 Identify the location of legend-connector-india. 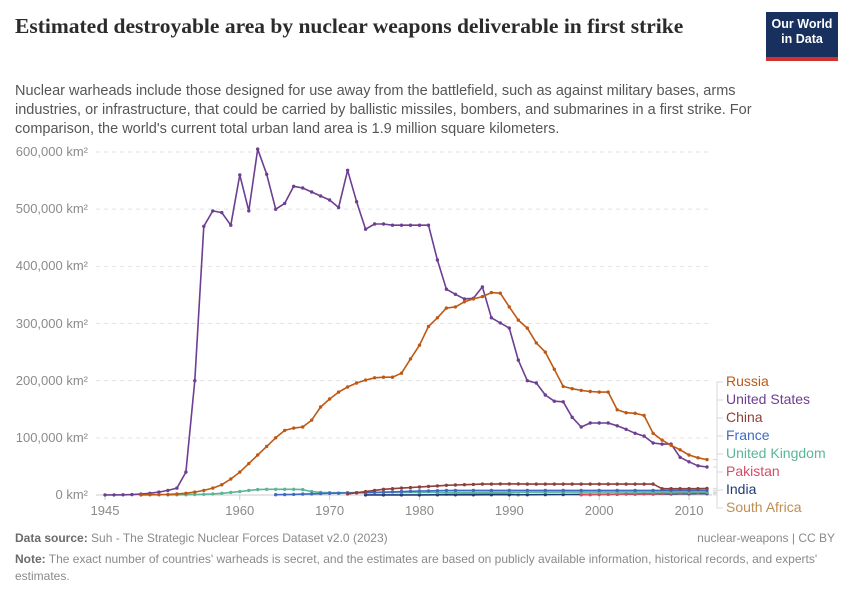
(718, 492).